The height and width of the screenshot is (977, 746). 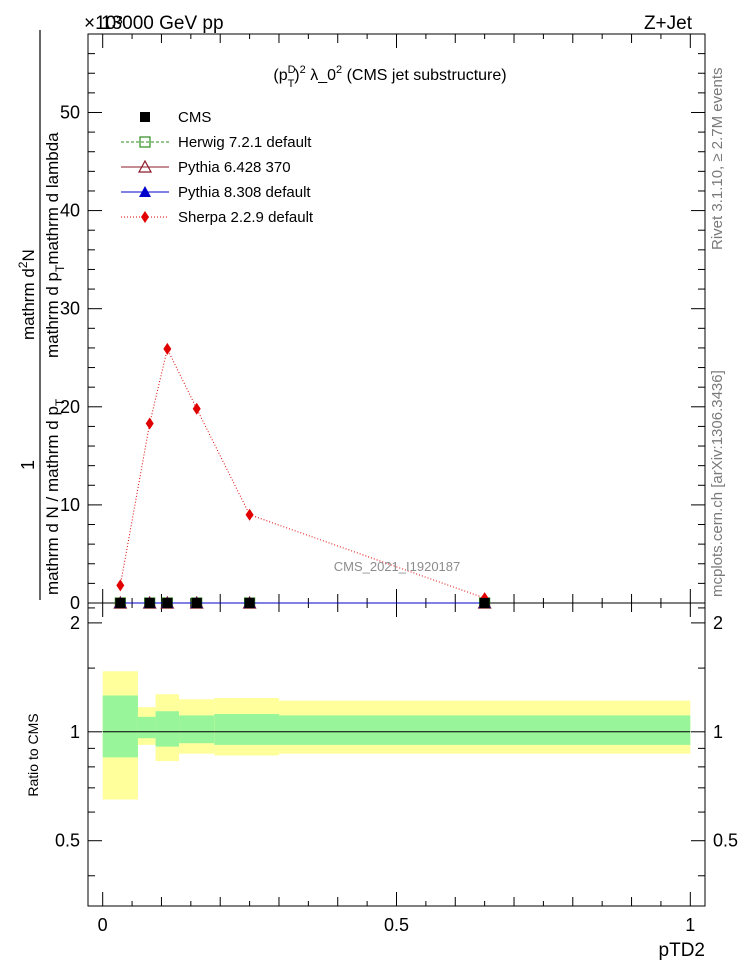 I want to click on legend-label: Pythia 6.428 370, so click(x=234, y=167).